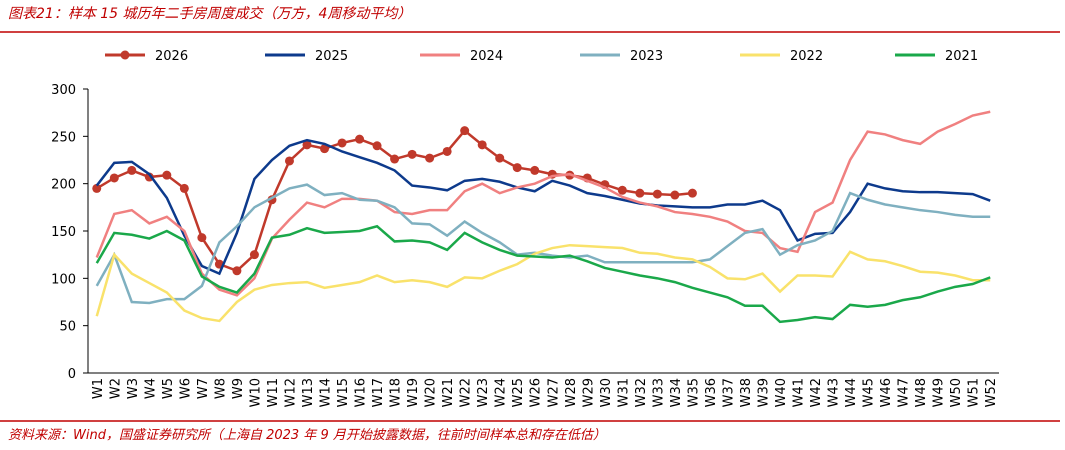  Describe the element at coordinates (273, 392) in the screenshot. I see `x-tick-label: W11` at that location.